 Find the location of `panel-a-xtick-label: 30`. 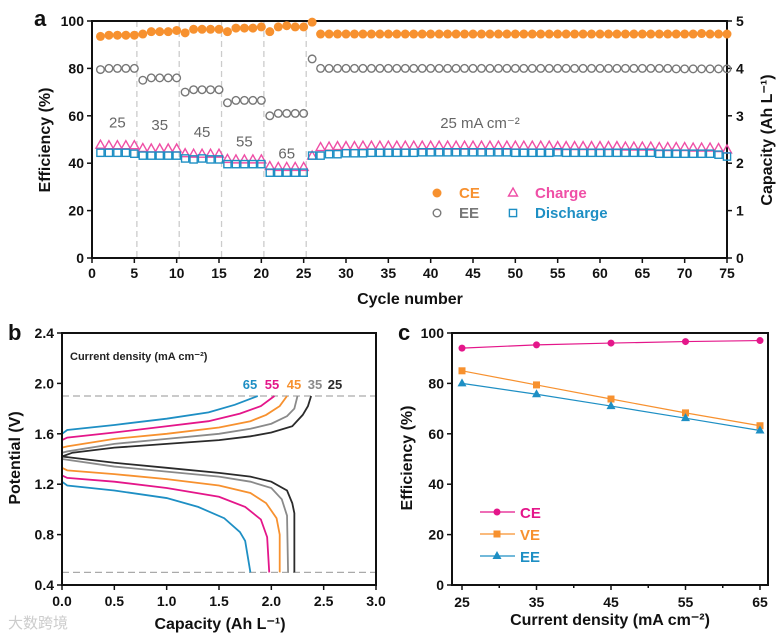

panel-a-xtick-label: 30 is located at coordinates (346, 273).